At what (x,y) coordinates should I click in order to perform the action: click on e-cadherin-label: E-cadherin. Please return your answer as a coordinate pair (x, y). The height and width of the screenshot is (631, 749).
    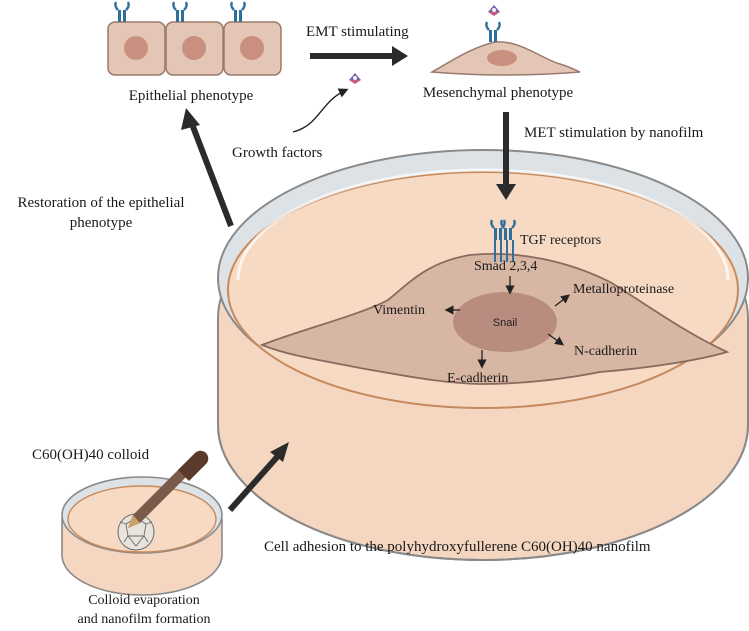
    Looking at the image, I should click on (477, 378).